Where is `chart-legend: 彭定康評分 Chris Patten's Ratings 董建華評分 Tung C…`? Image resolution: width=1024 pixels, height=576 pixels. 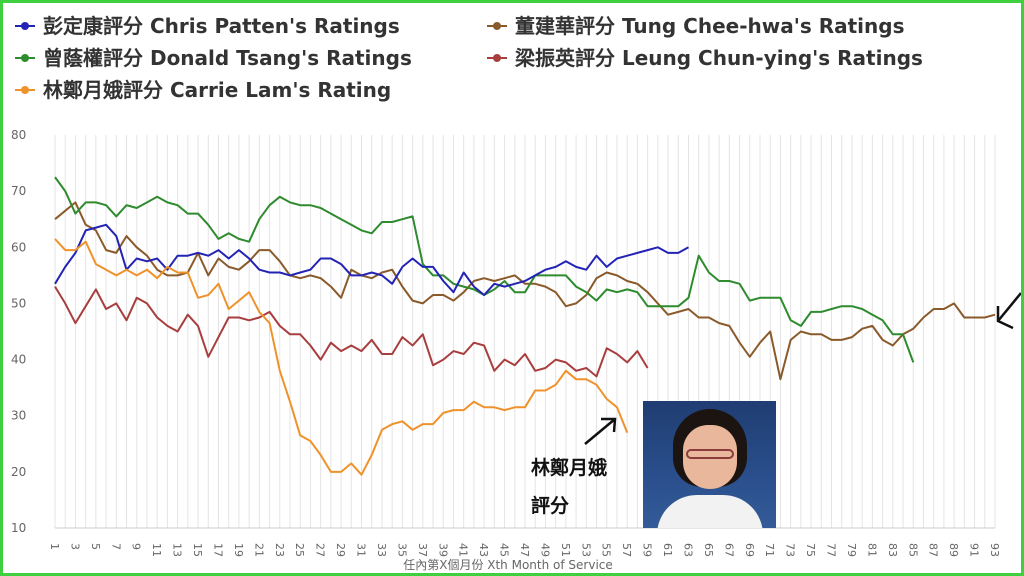 chart-legend: 彭定康評分 Chris Patten's Ratings 董建華評分 Tung C… is located at coordinates (469, 58).